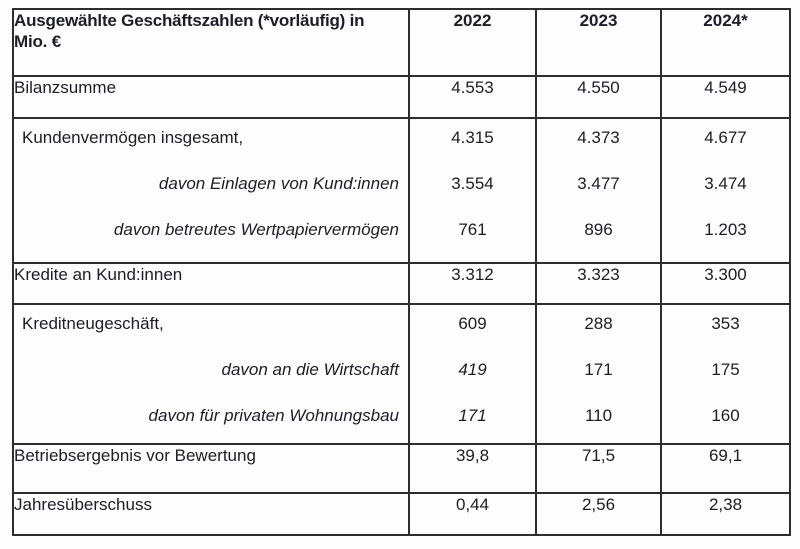 Image resolution: width=800 pixels, height=549 pixels. I want to click on cell-kredite-2024: 3.300, so click(725, 283).